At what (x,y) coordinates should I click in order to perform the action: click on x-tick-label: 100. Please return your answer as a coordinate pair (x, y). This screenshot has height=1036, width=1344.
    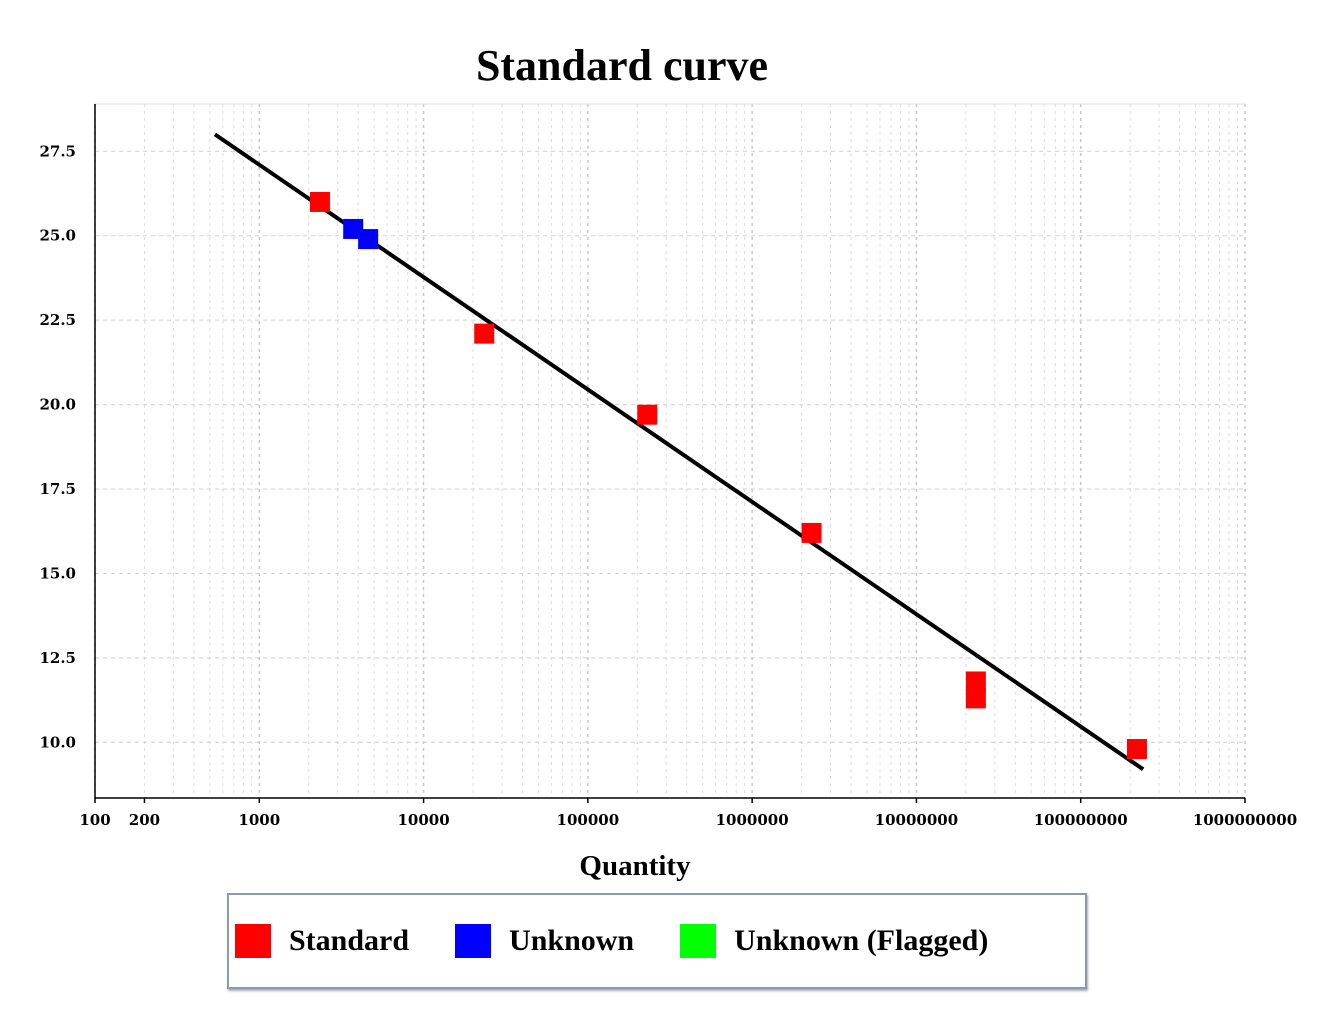
    Looking at the image, I should click on (94, 820).